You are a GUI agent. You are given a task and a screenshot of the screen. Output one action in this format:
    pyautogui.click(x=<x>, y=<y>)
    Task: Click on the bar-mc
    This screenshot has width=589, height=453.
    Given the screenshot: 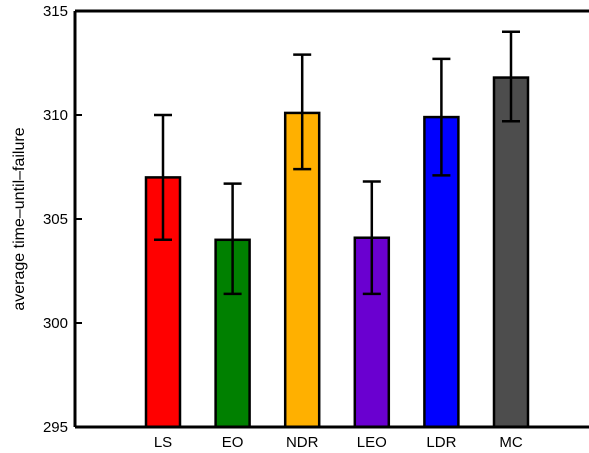 What is the action you would take?
    pyautogui.click(x=511, y=252)
    